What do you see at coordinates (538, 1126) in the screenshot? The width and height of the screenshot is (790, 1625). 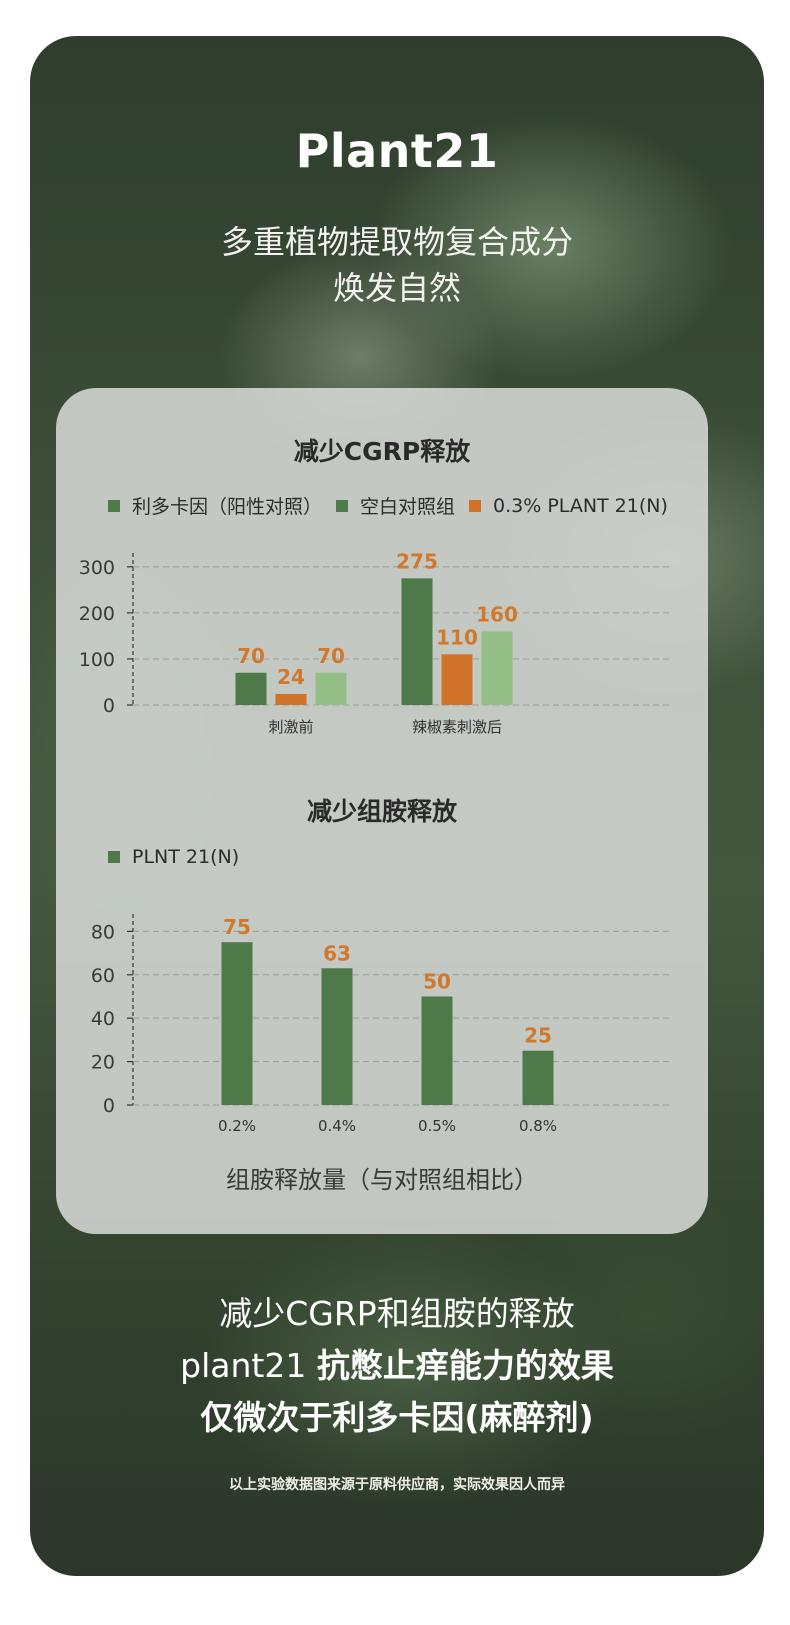 I see `x-category-label: 0.8%` at bounding box center [538, 1126].